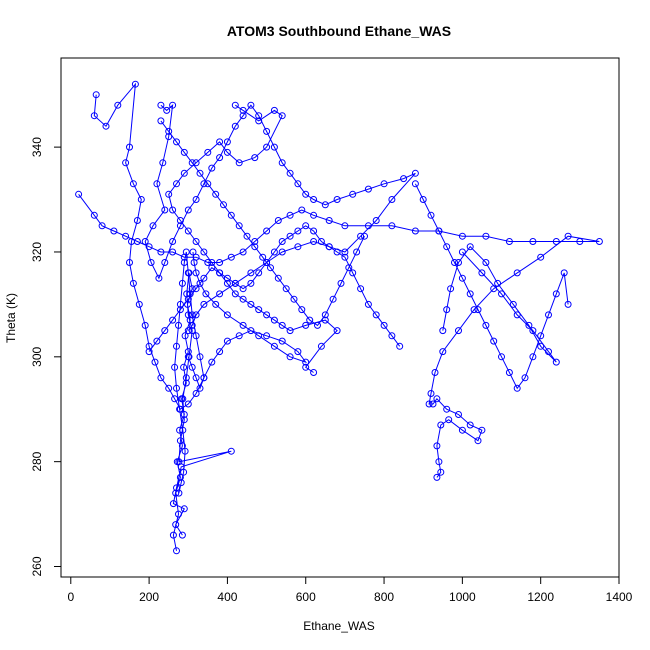 This screenshot has height=650, width=650. I want to click on y-tick-label: 260, so click(37, 566).